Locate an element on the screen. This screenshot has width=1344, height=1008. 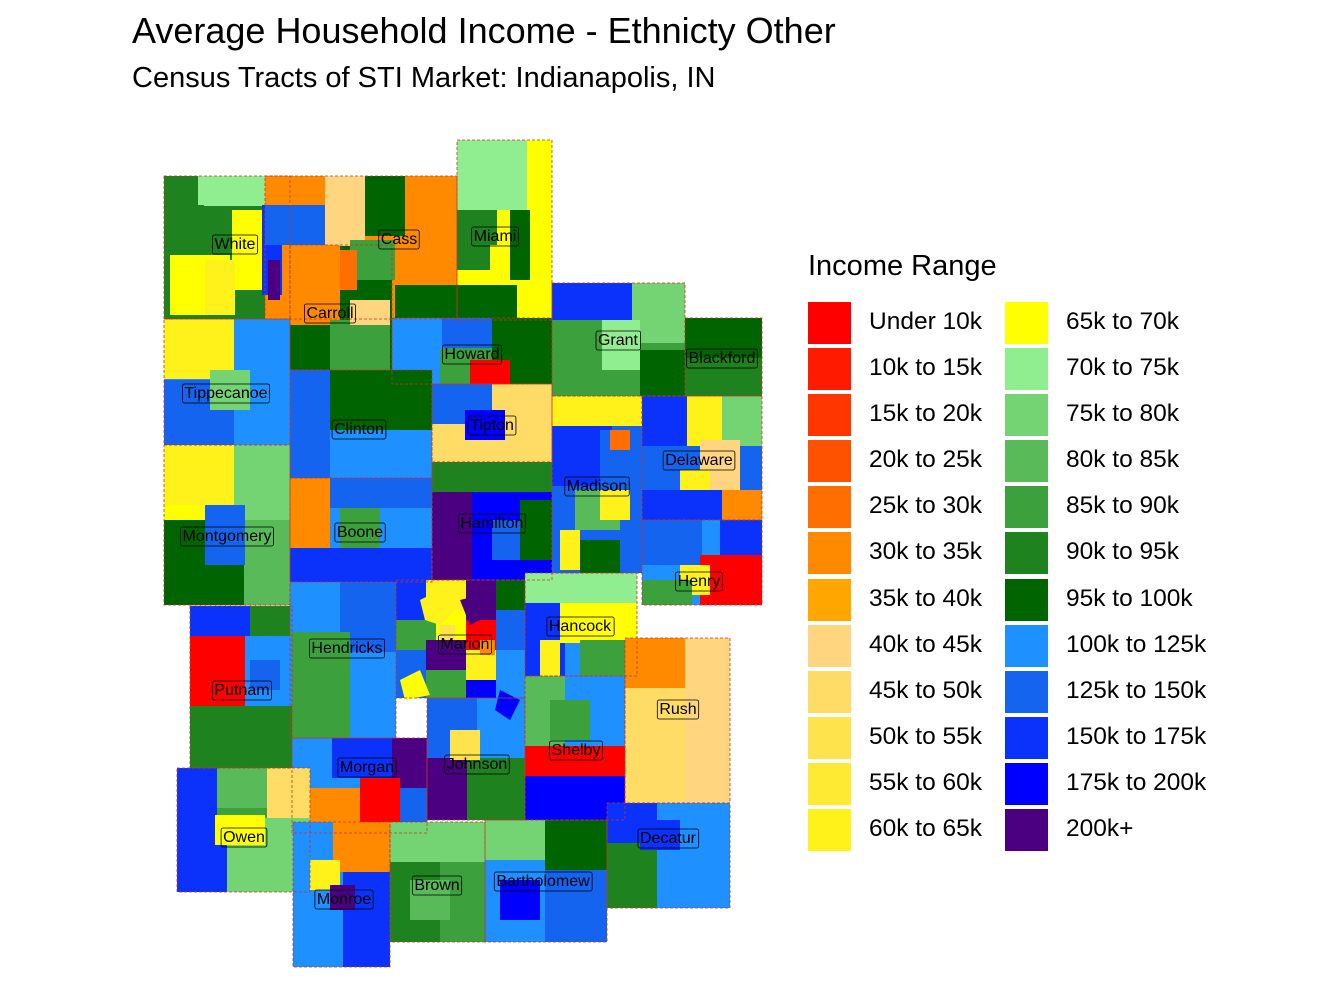
county-label: Montgomery is located at coordinates (227, 536).